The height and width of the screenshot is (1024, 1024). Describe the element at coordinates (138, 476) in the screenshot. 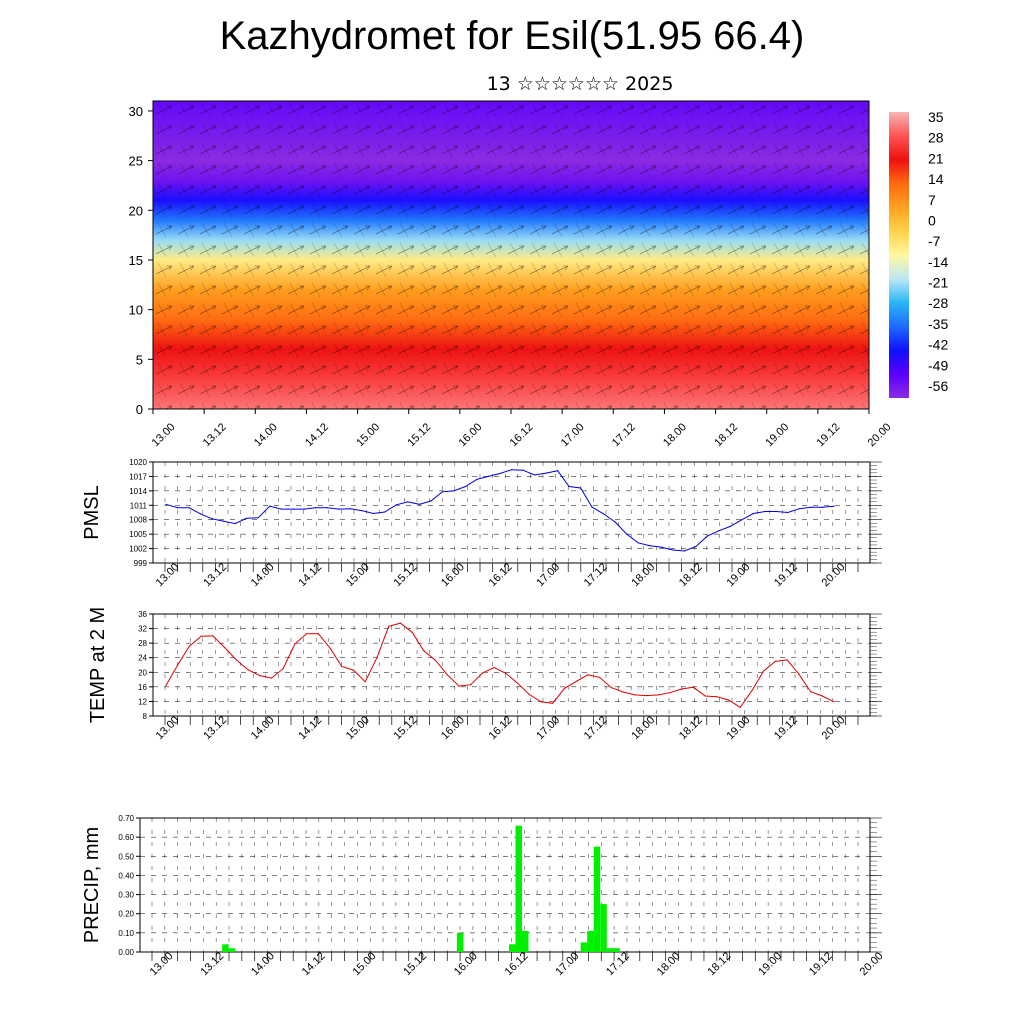

I see `y-tick-label: 1017` at that location.